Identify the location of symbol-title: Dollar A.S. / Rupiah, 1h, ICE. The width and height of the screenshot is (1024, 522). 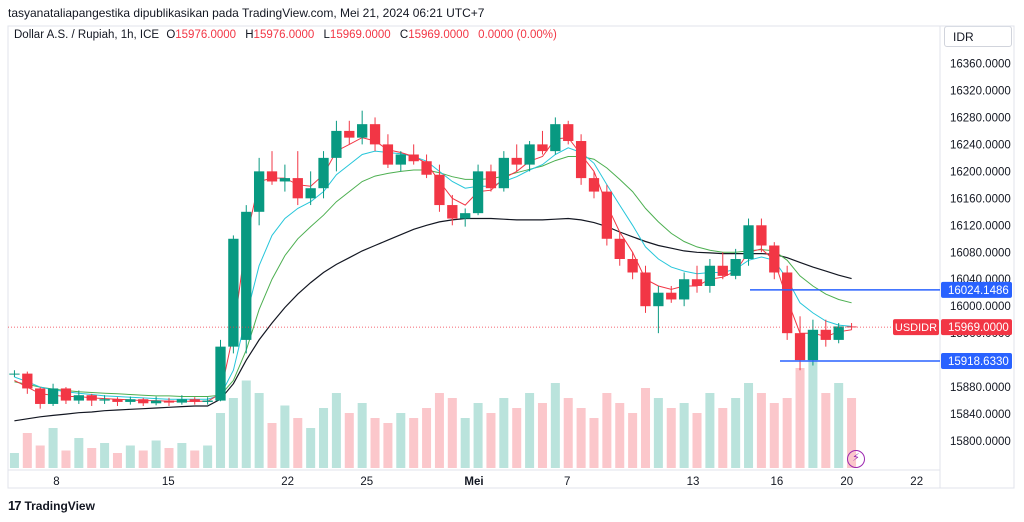
(87, 35).